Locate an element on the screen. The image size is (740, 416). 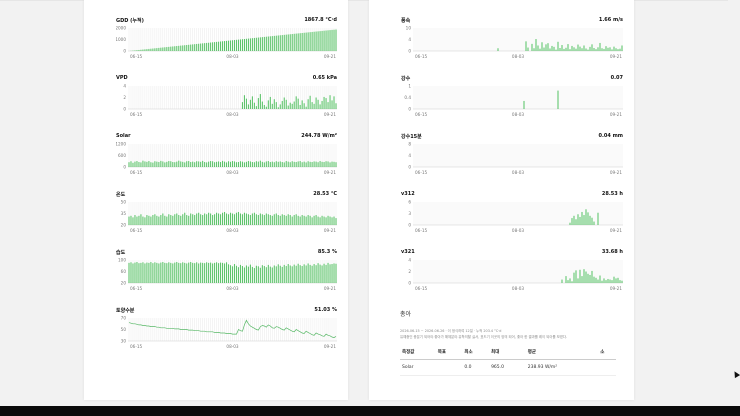
y-tick-label: 4 is located at coordinates (409, 39).